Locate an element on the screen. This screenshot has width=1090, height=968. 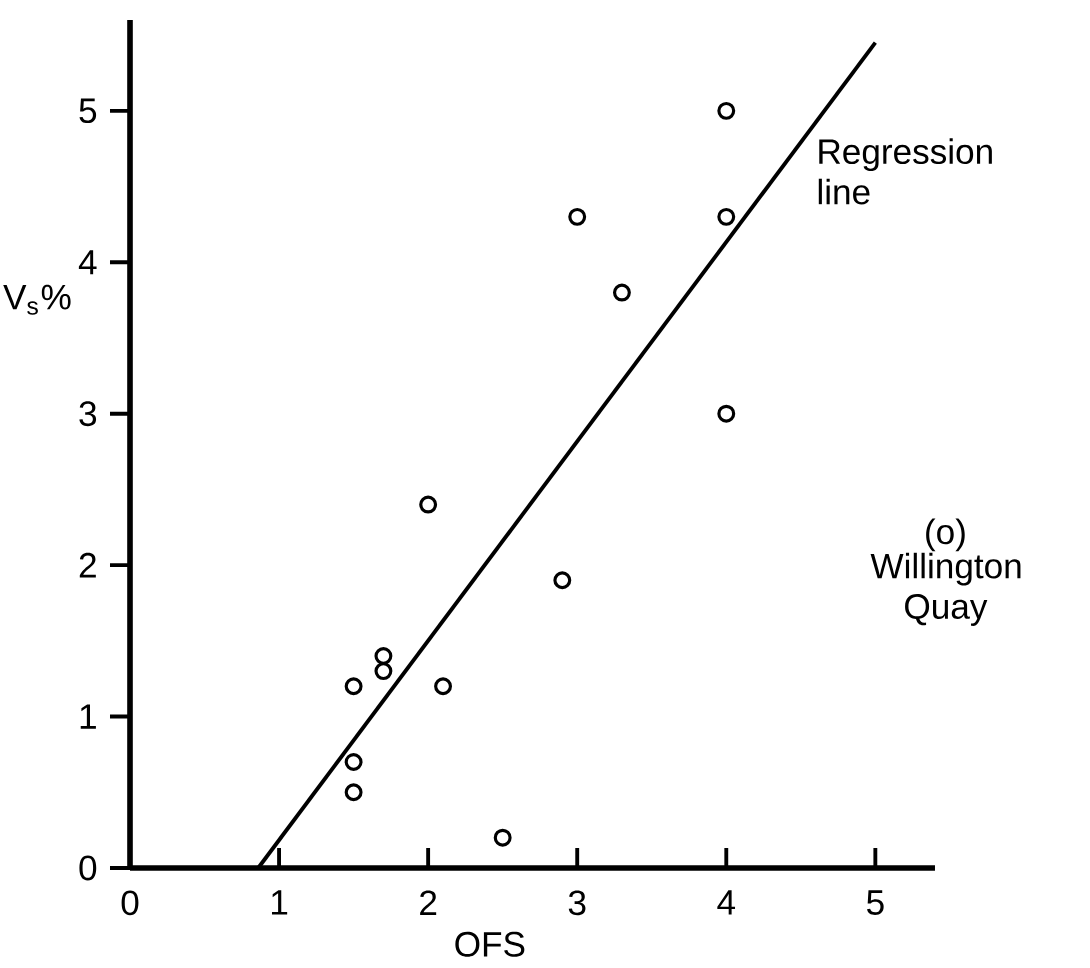
x-tick-label: 1 is located at coordinates (280, 902).